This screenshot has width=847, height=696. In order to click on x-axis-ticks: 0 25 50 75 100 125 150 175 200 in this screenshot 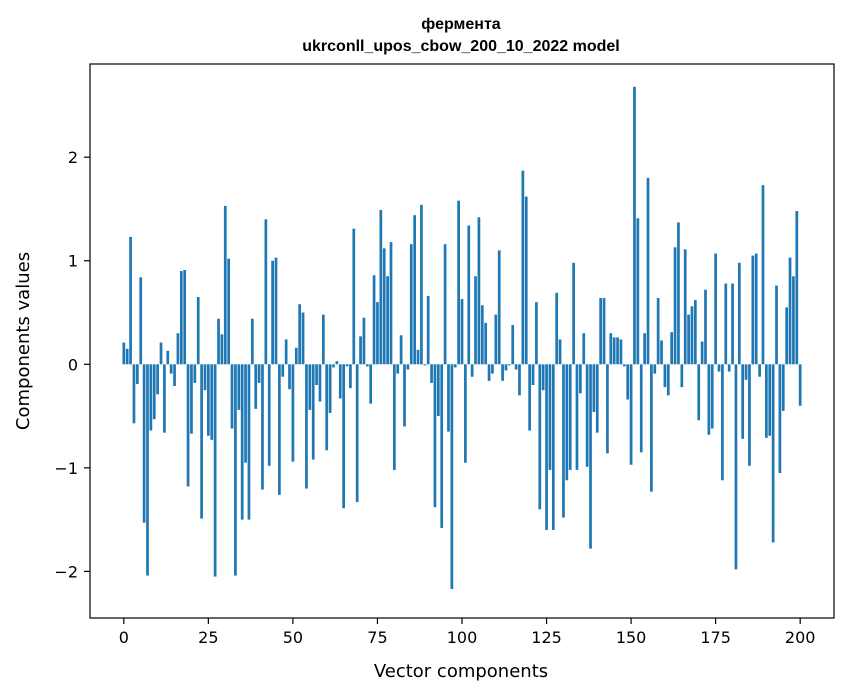, I will do `click(467, 632)`.